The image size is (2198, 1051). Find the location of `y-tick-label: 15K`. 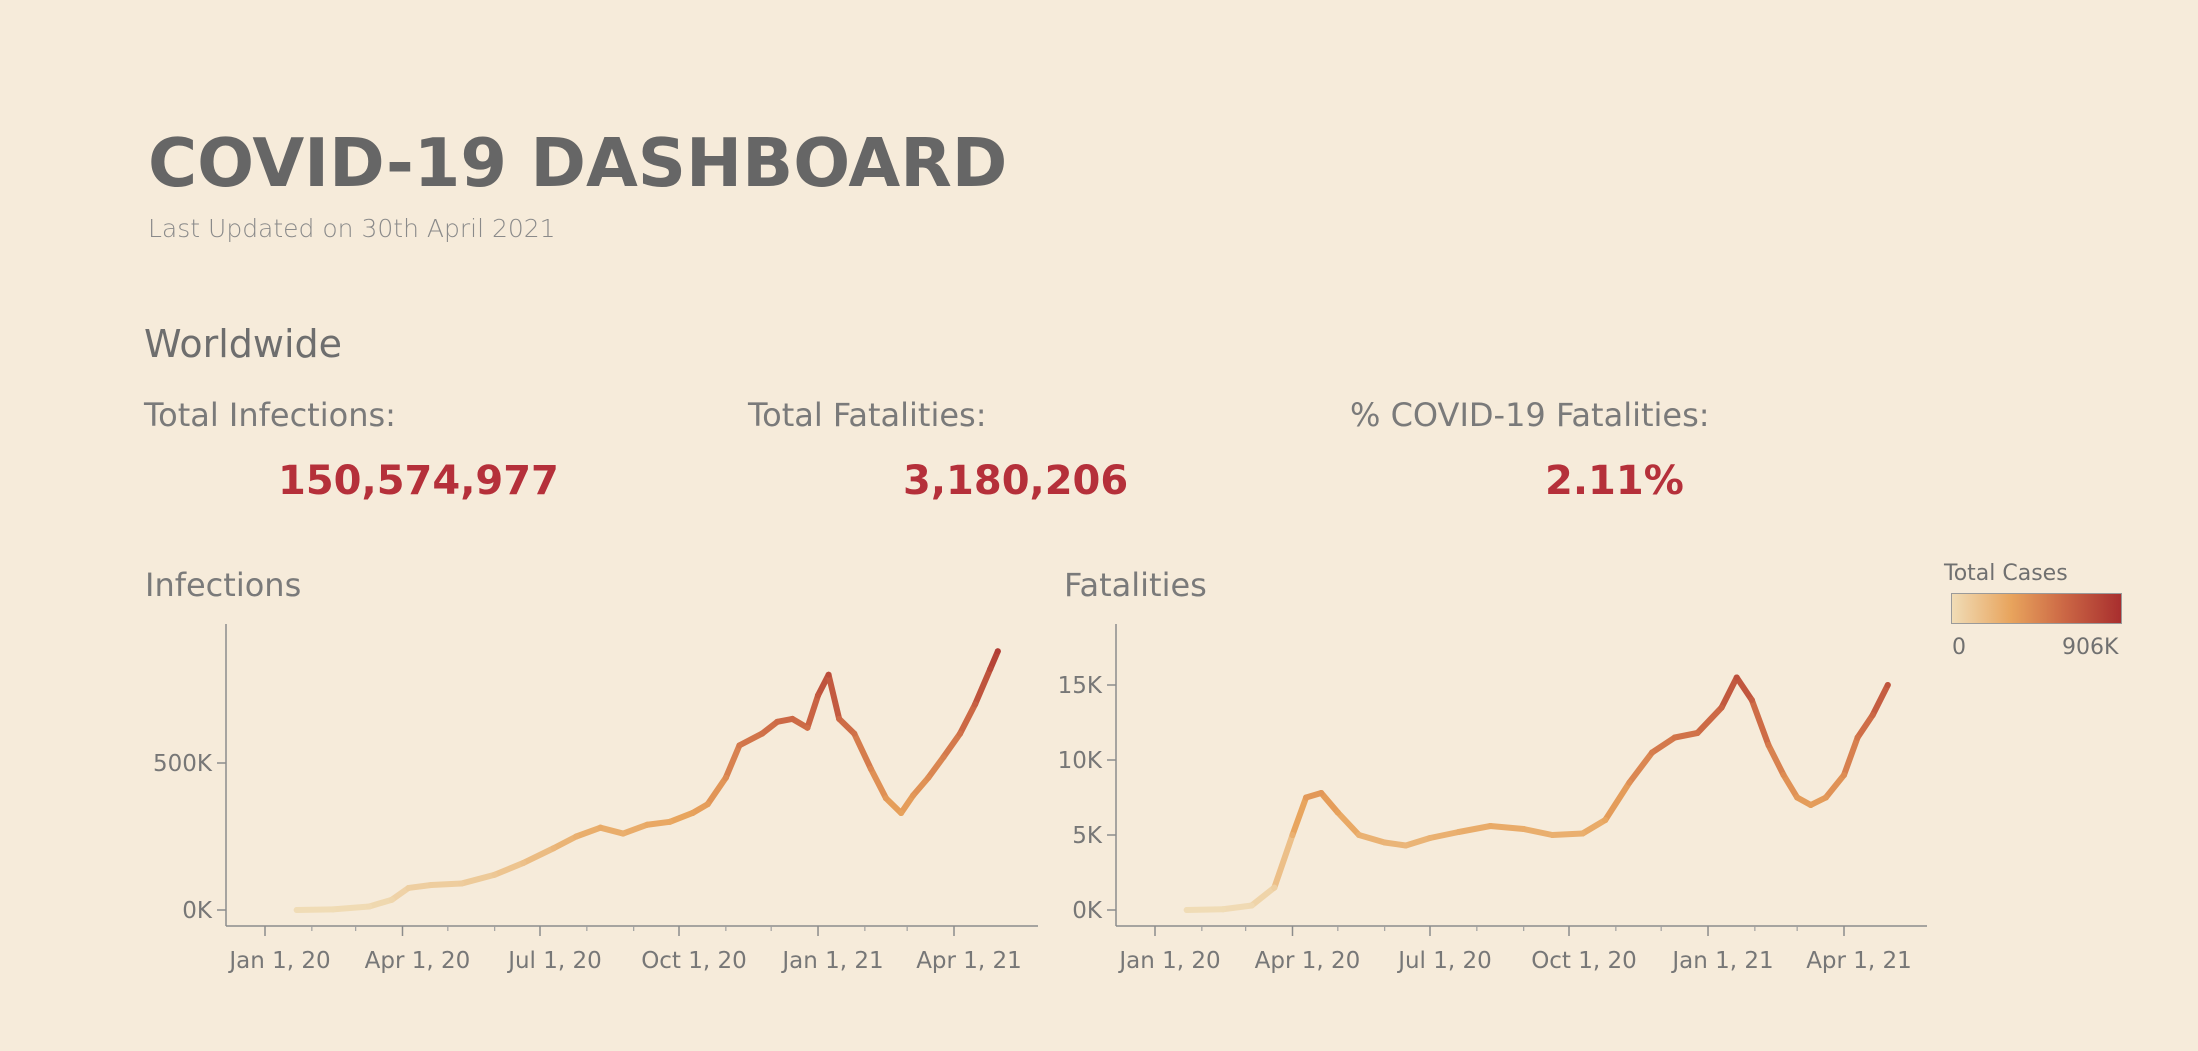

y-tick-label: 15K is located at coordinates (1080, 686).